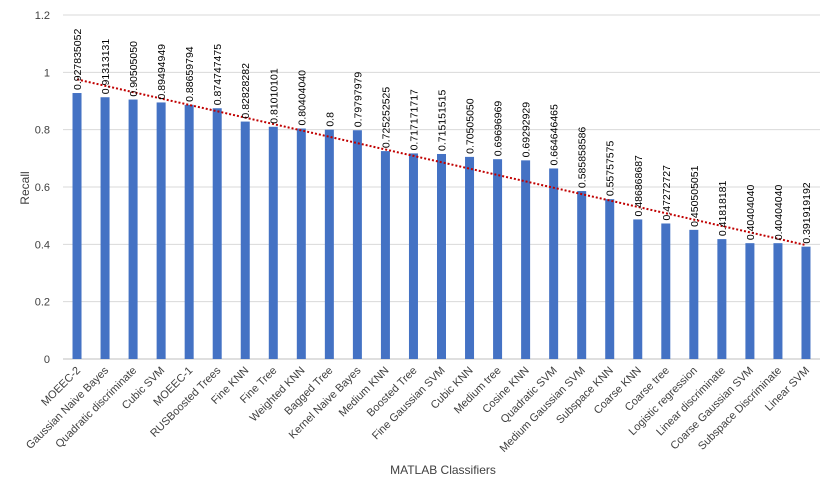  I want to click on data-label: 0.88659794, so click(190, 74).